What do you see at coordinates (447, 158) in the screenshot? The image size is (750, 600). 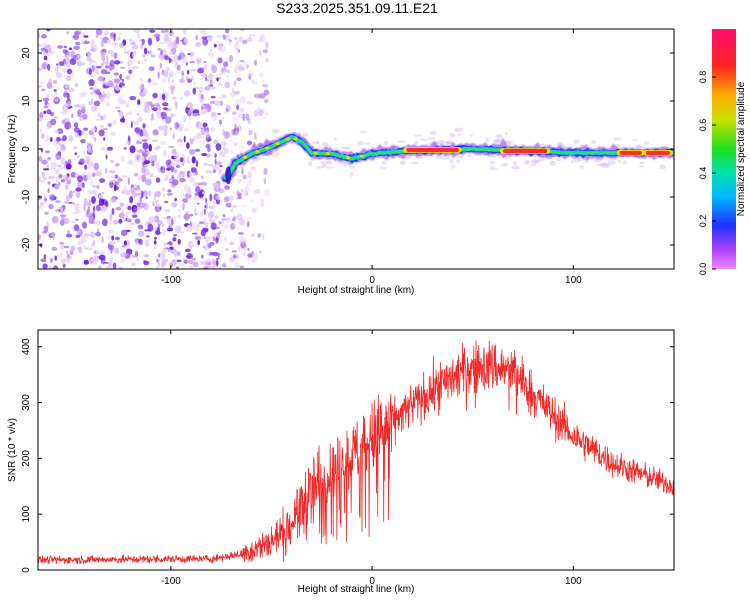 I see `spectrogram-ridge` at bounding box center [447, 158].